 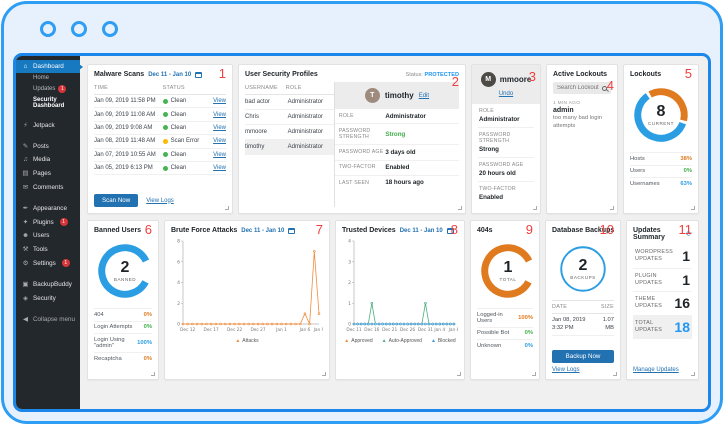 What do you see at coordinates (160, 129) in the screenshot?
I see `table-row: Jan 09, 2019 9:08 AM Clean View` at bounding box center [160, 129].